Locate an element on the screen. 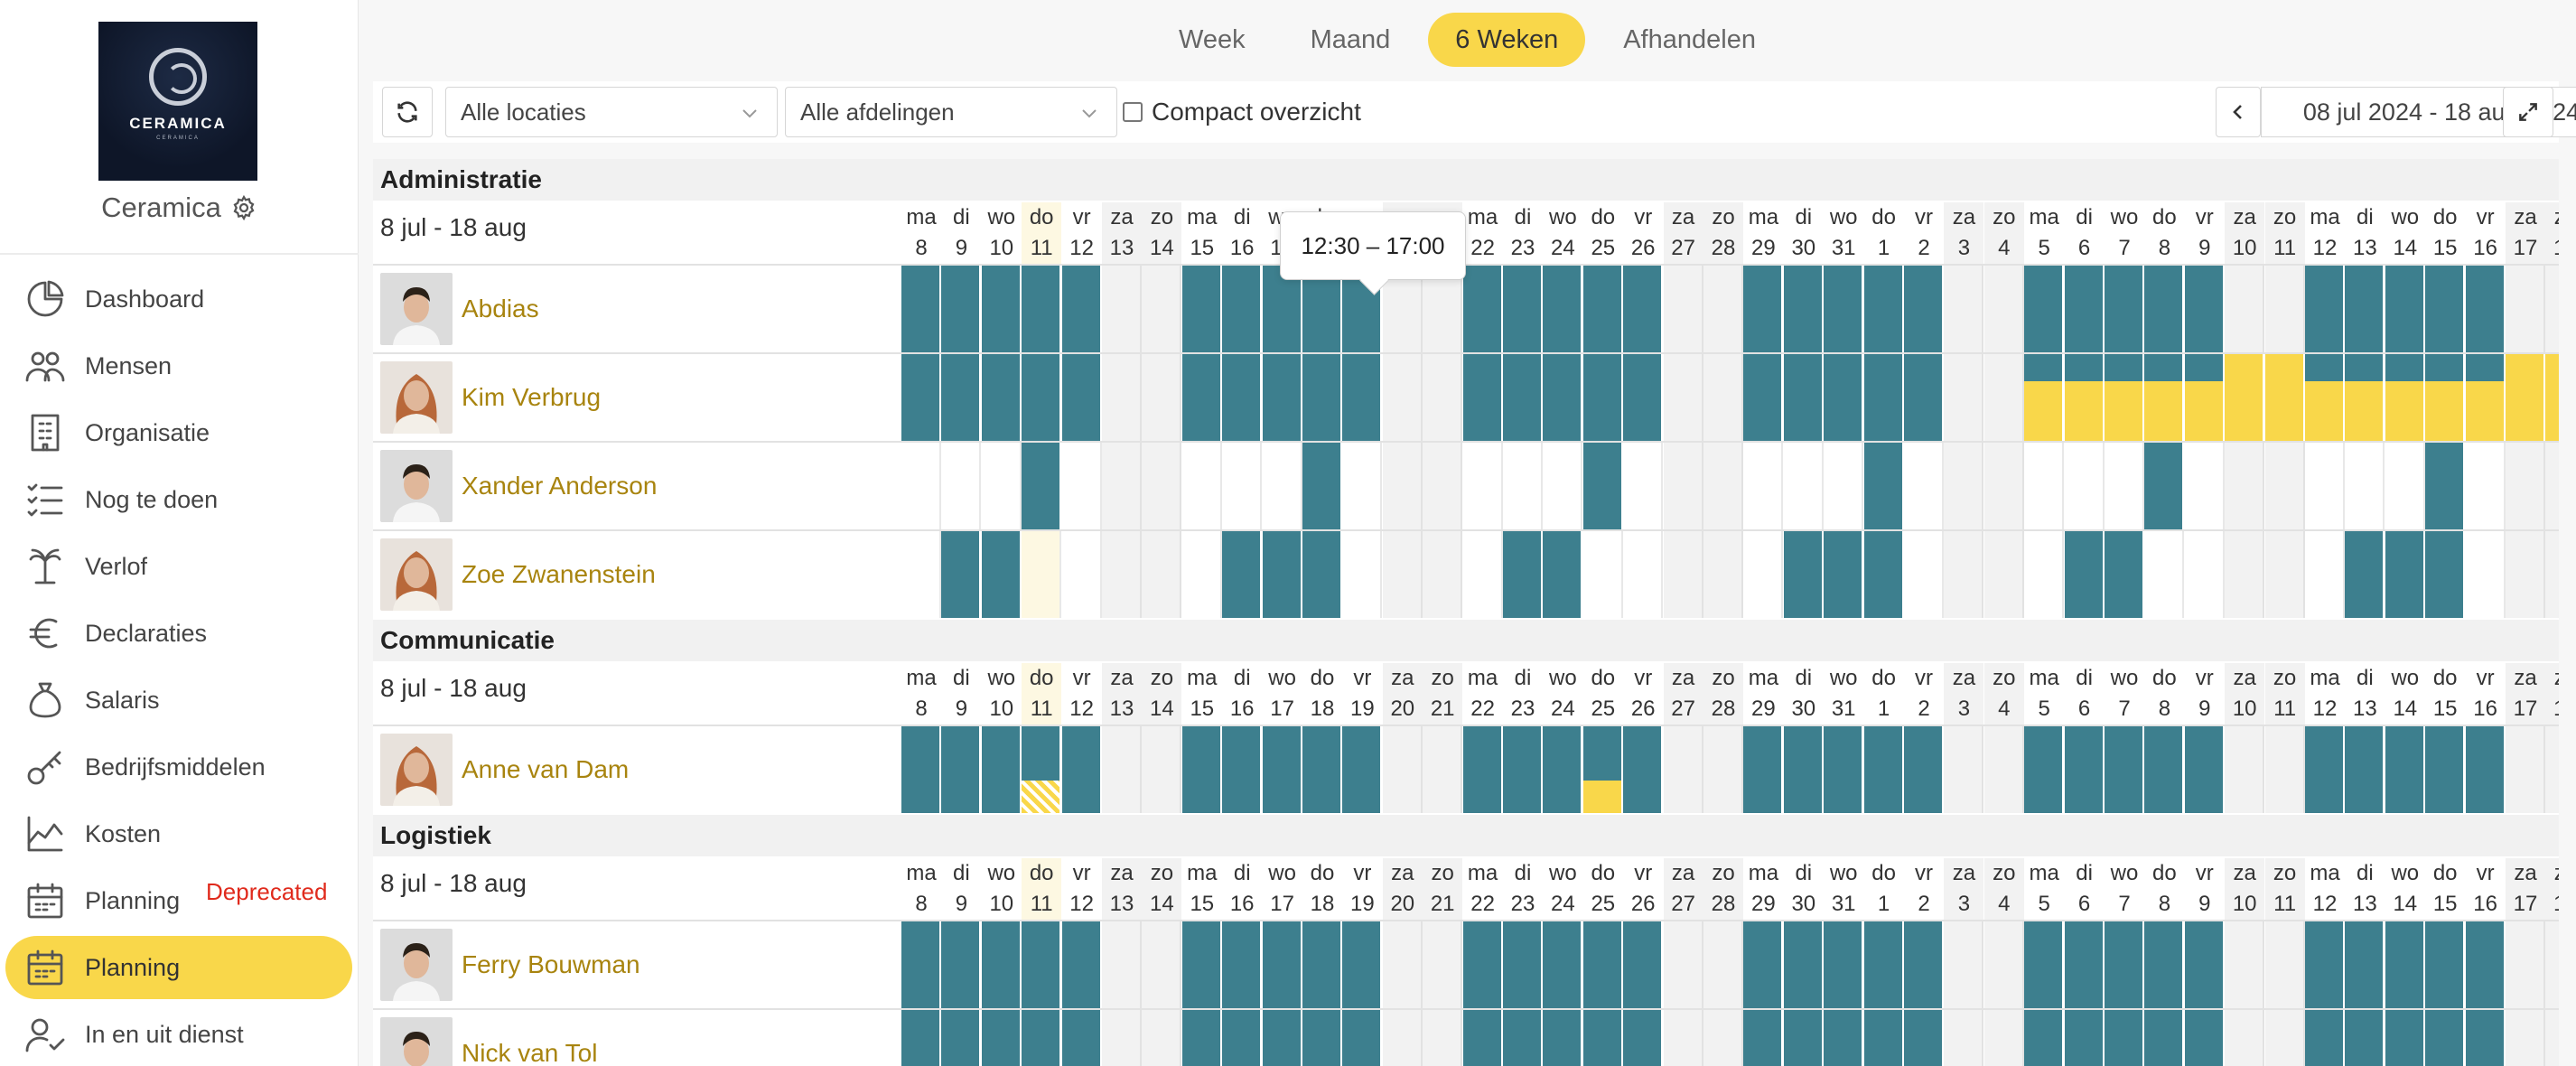  refresh-button is located at coordinates (408, 112).